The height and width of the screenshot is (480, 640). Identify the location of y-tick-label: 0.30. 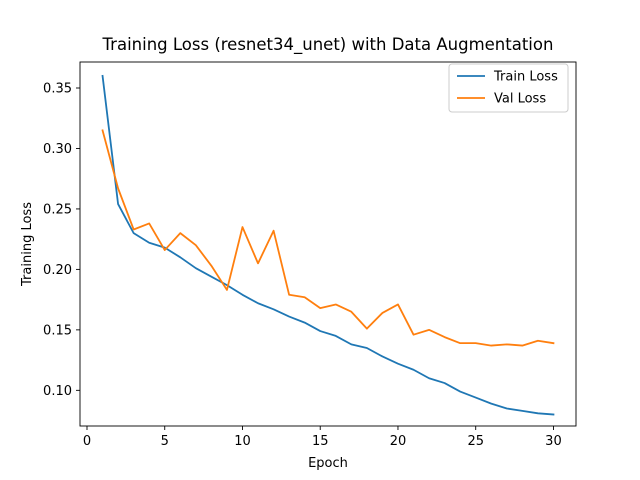
(57, 149).